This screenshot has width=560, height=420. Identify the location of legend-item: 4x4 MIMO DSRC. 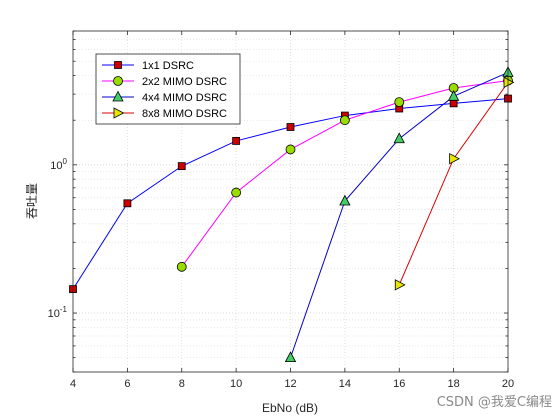
(164, 97).